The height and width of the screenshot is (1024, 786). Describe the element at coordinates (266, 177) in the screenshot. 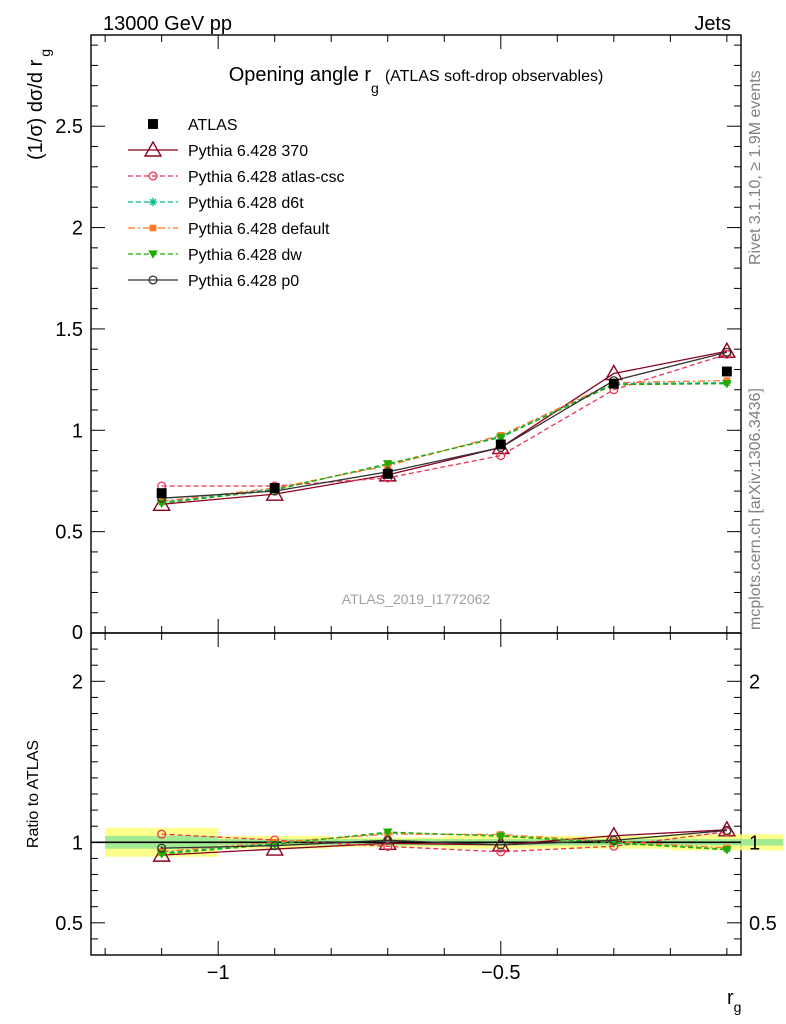

I see `legend-label-1: Pythia 6.428 atlas-csc` at that location.